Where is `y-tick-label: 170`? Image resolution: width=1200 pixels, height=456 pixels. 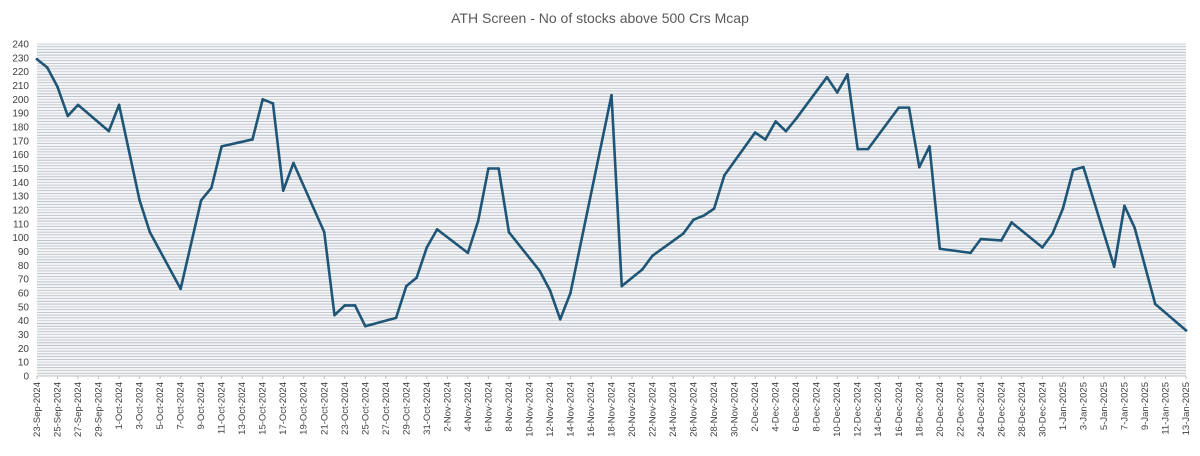 y-tick-label: 170 is located at coordinates (20, 141).